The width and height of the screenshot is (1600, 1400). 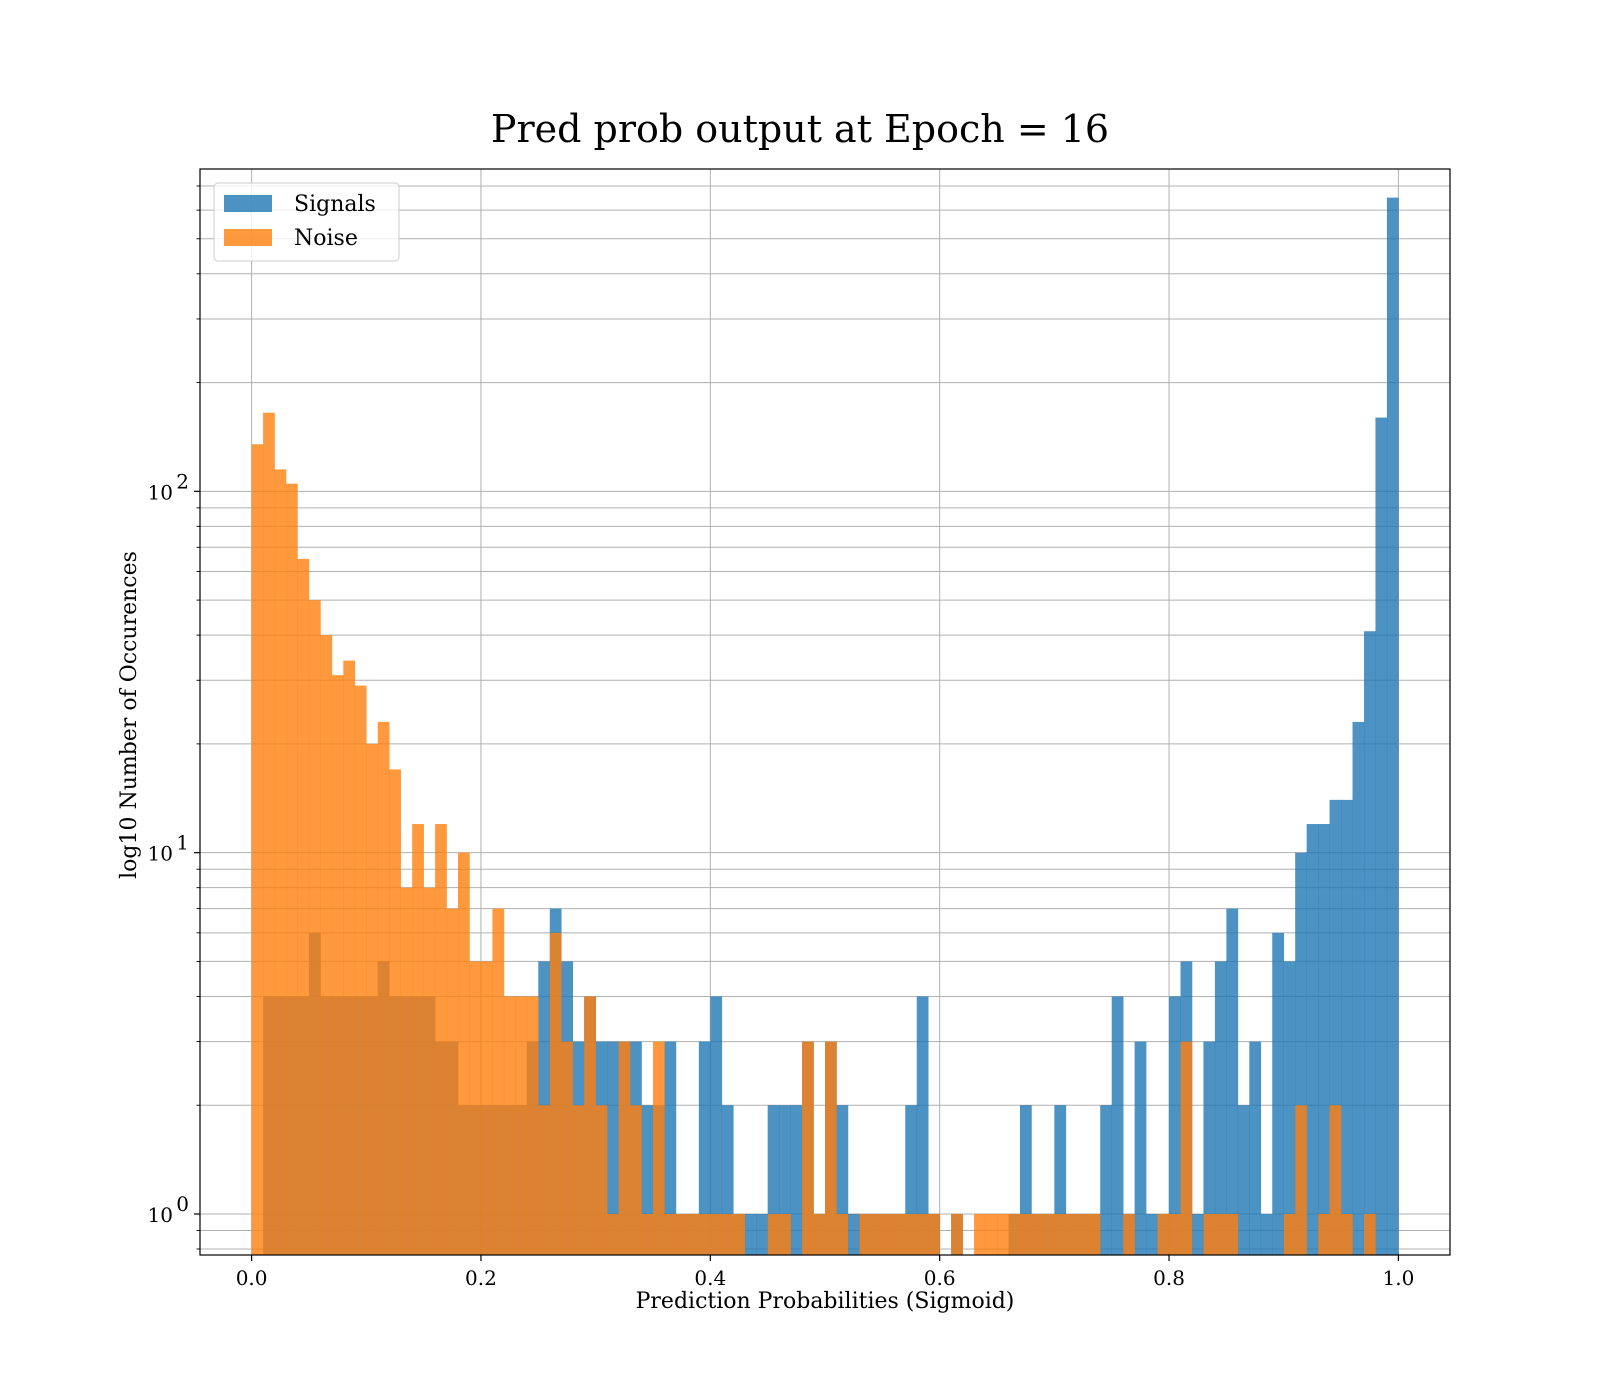 What do you see at coordinates (1398, 1278) in the screenshot?
I see `x-tick-label: 1.0` at bounding box center [1398, 1278].